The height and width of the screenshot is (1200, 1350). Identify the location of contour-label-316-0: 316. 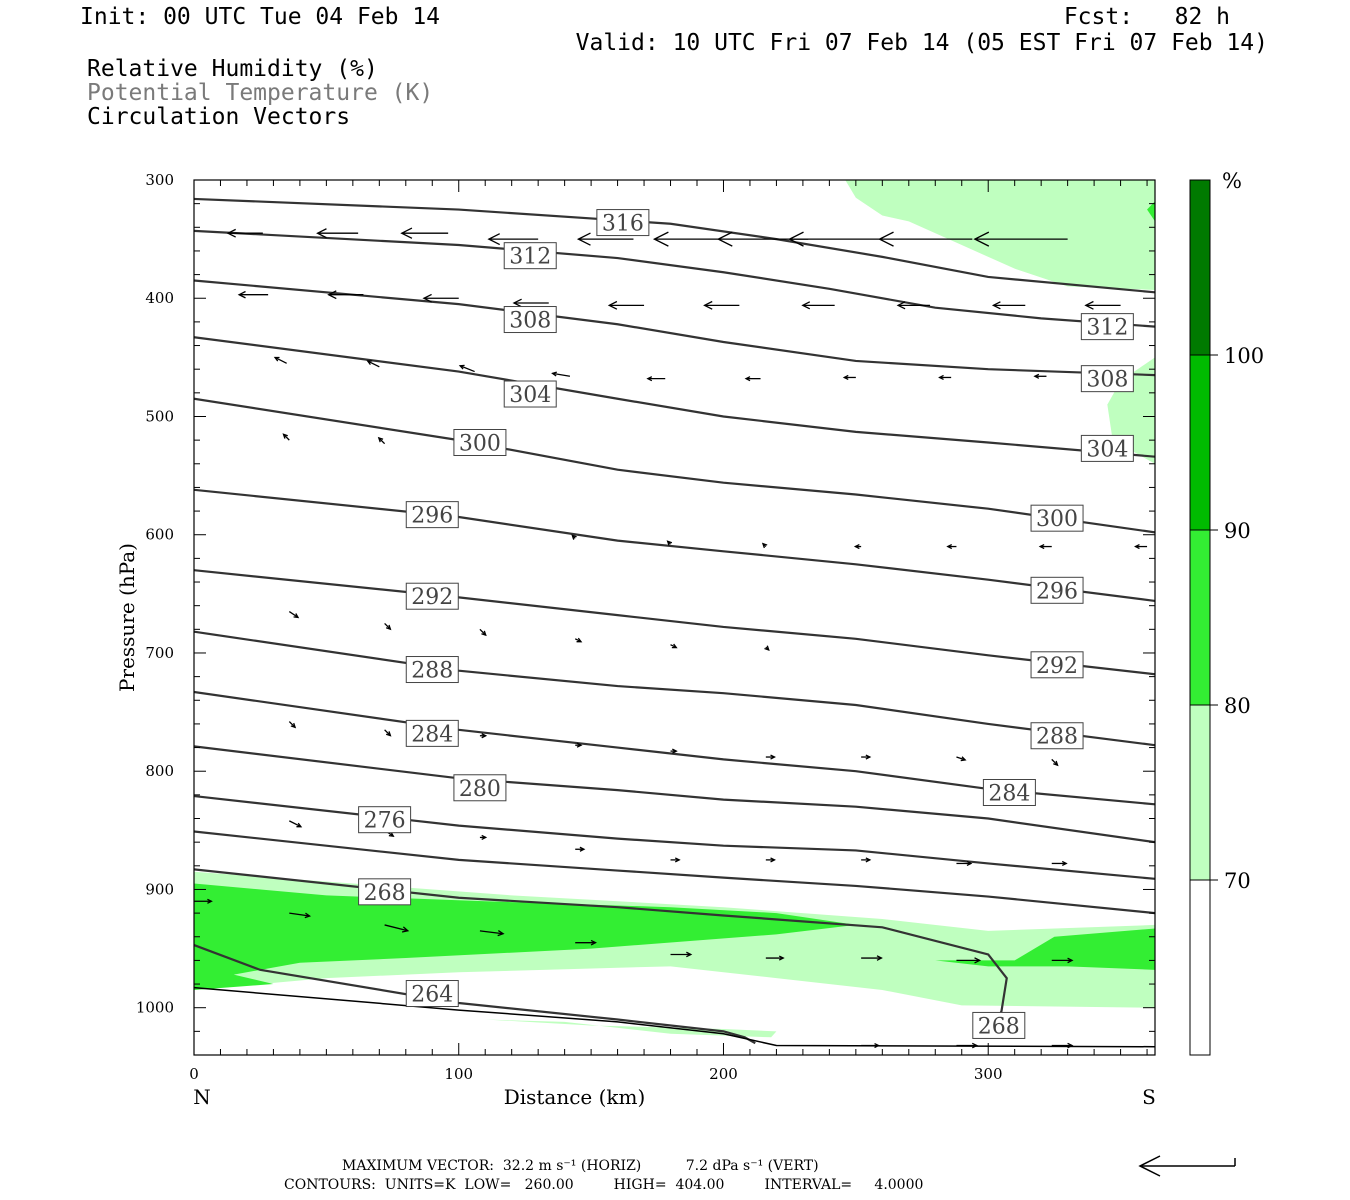
(623, 223).